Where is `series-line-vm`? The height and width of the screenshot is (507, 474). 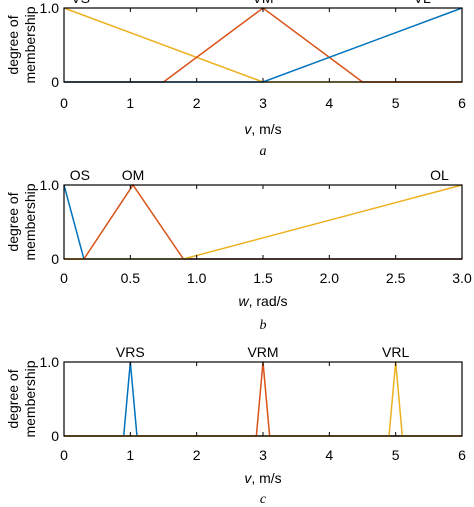
series-line-vm is located at coordinates (263, 45).